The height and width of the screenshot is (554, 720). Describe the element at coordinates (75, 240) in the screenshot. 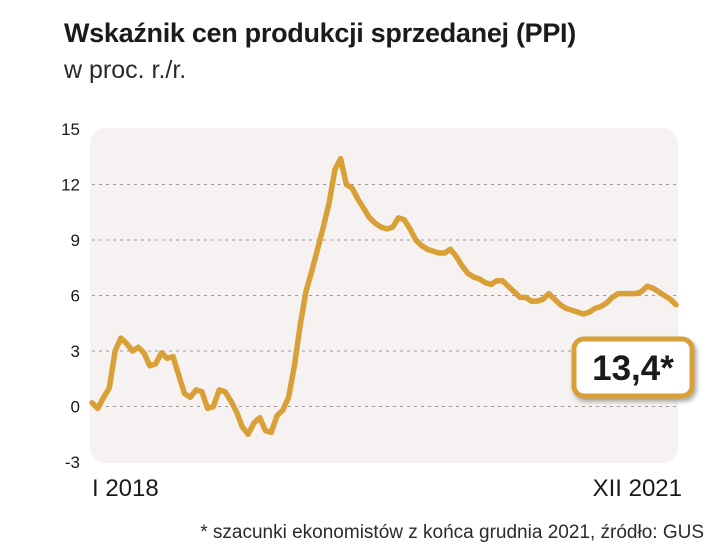

I see `y-tick-label: 9` at that location.